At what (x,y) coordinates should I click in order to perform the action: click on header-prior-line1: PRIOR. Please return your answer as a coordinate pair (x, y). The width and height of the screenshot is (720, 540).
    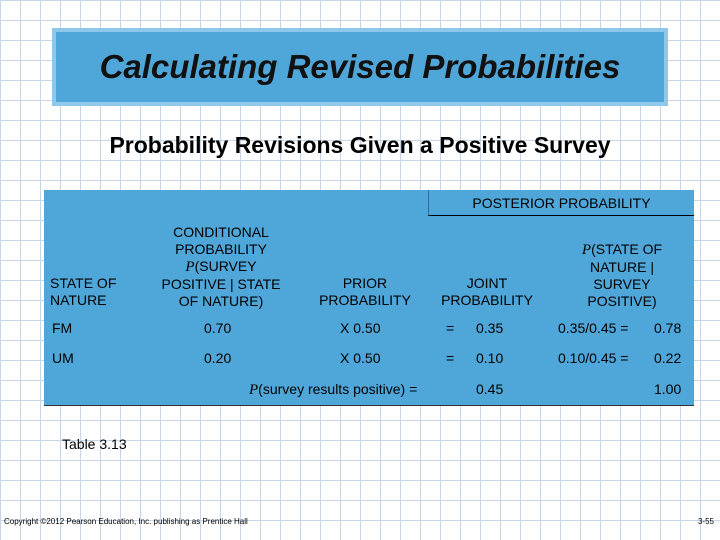
    Looking at the image, I should click on (365, 283).